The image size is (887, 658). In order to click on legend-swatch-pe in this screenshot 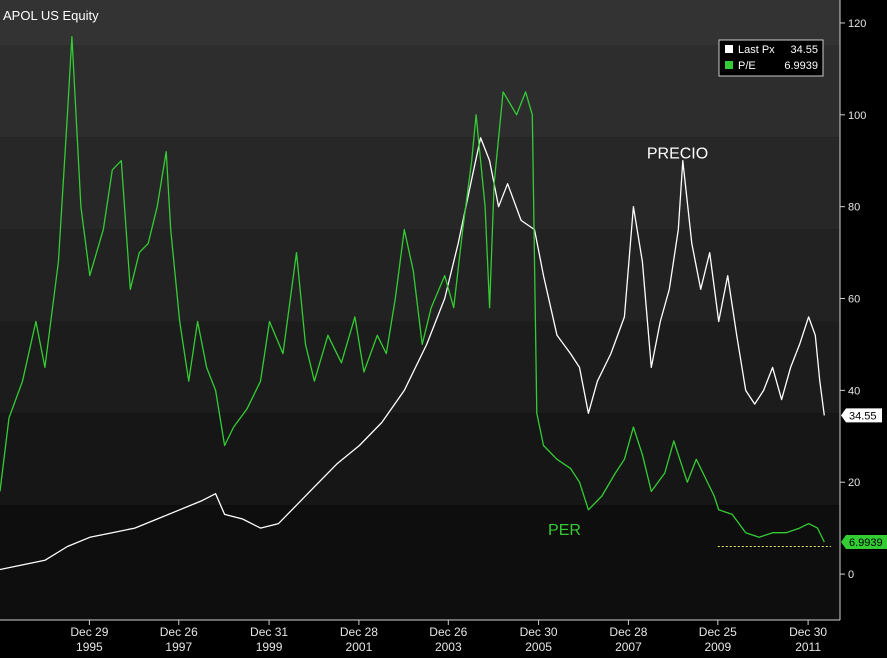, I will do `click(729, 65)`.